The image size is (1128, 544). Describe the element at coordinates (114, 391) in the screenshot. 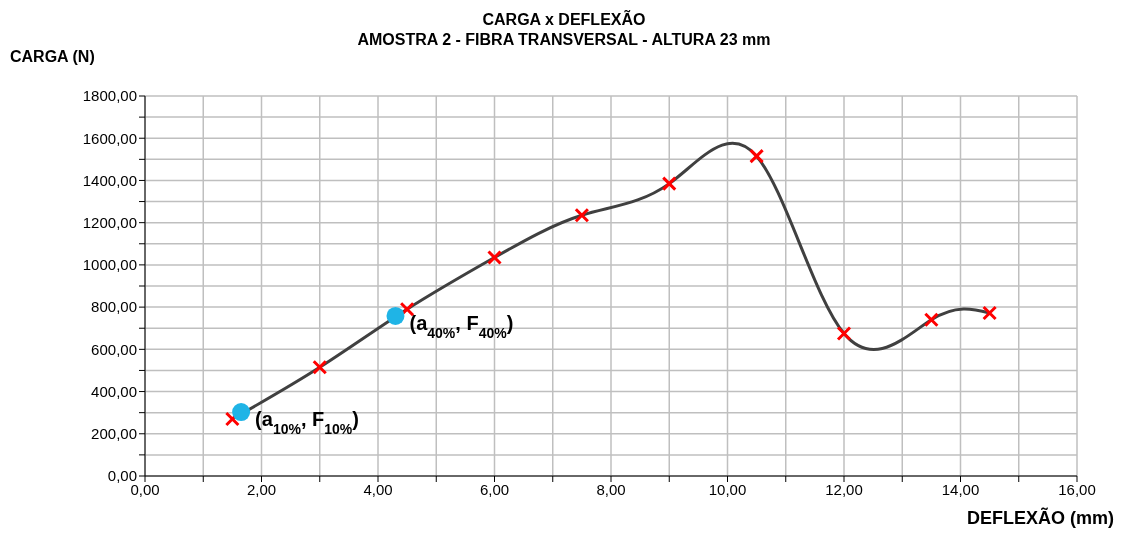

I see `y-tick-label: 400,00` at that location.